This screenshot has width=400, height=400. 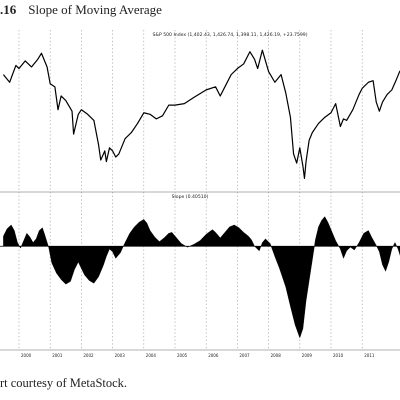 What do you see at coordinates (8, 9) in the screenshot?
I see `figure-number: .16` at bounding box center [8, 9].